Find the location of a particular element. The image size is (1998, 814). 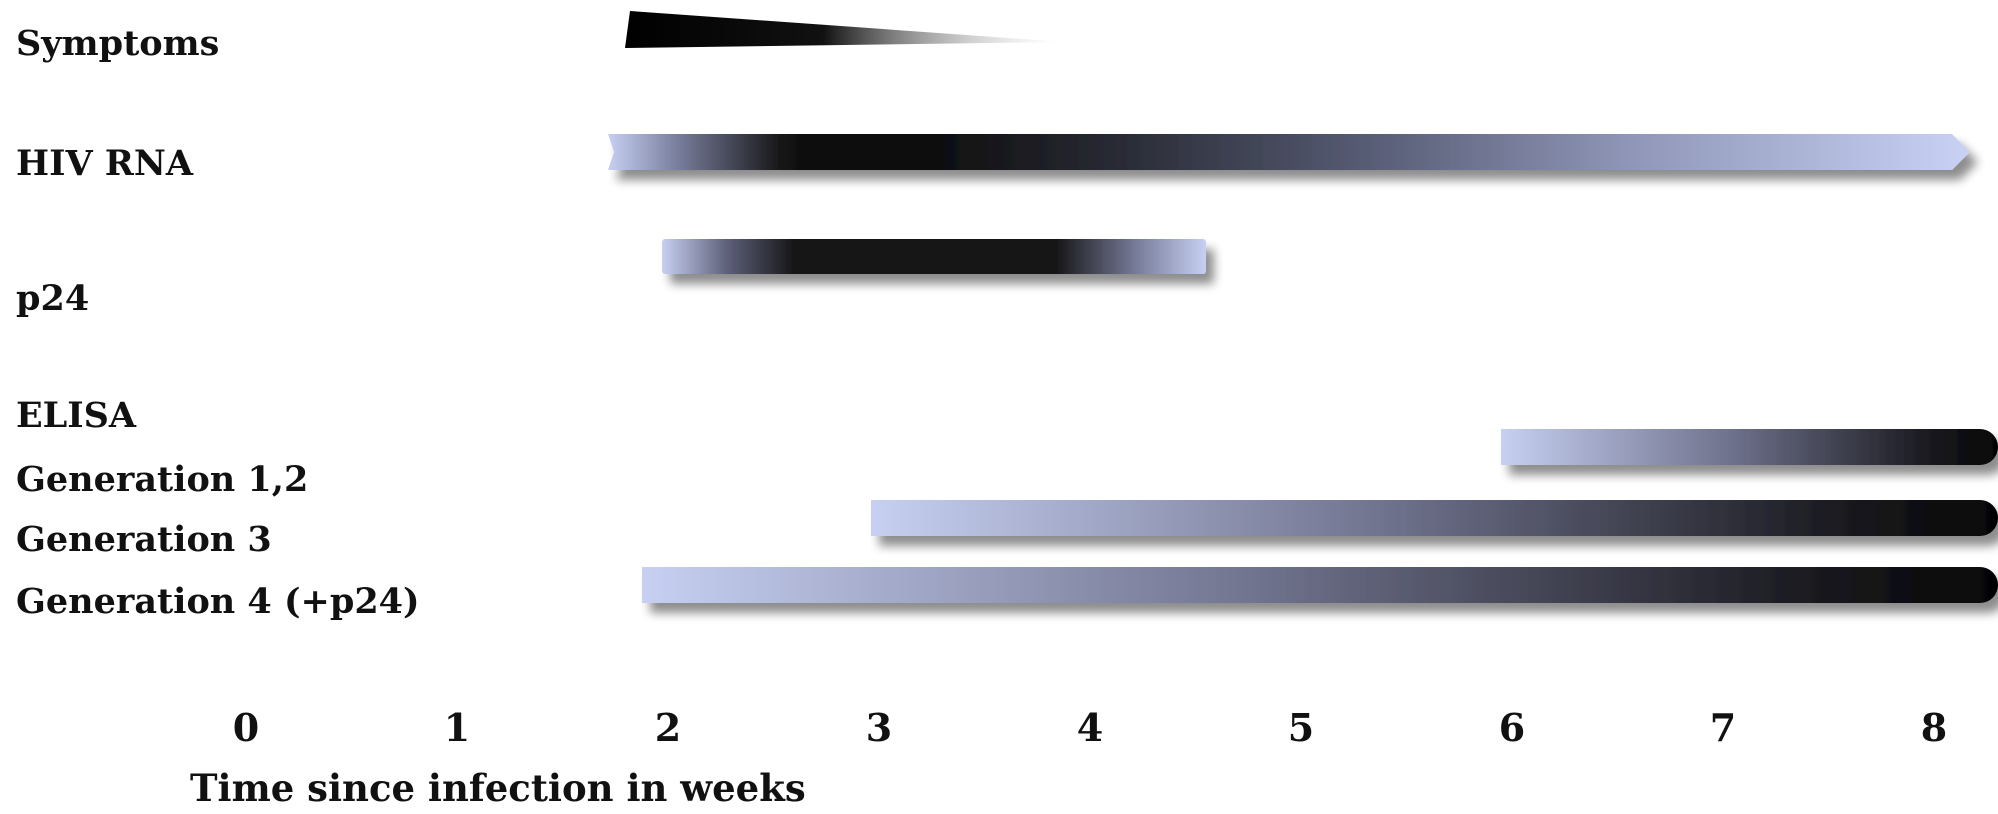

x-axis-ticks: 0 1 2 3 4 5 6 7 8 is located at coordinates (999, 730).